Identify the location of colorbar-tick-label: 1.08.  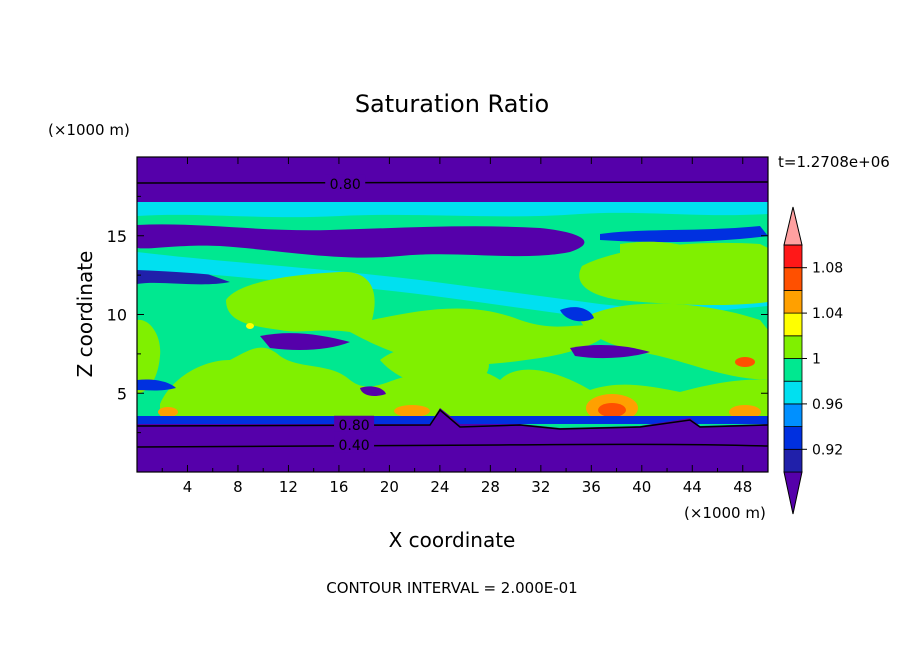
(827, 269).